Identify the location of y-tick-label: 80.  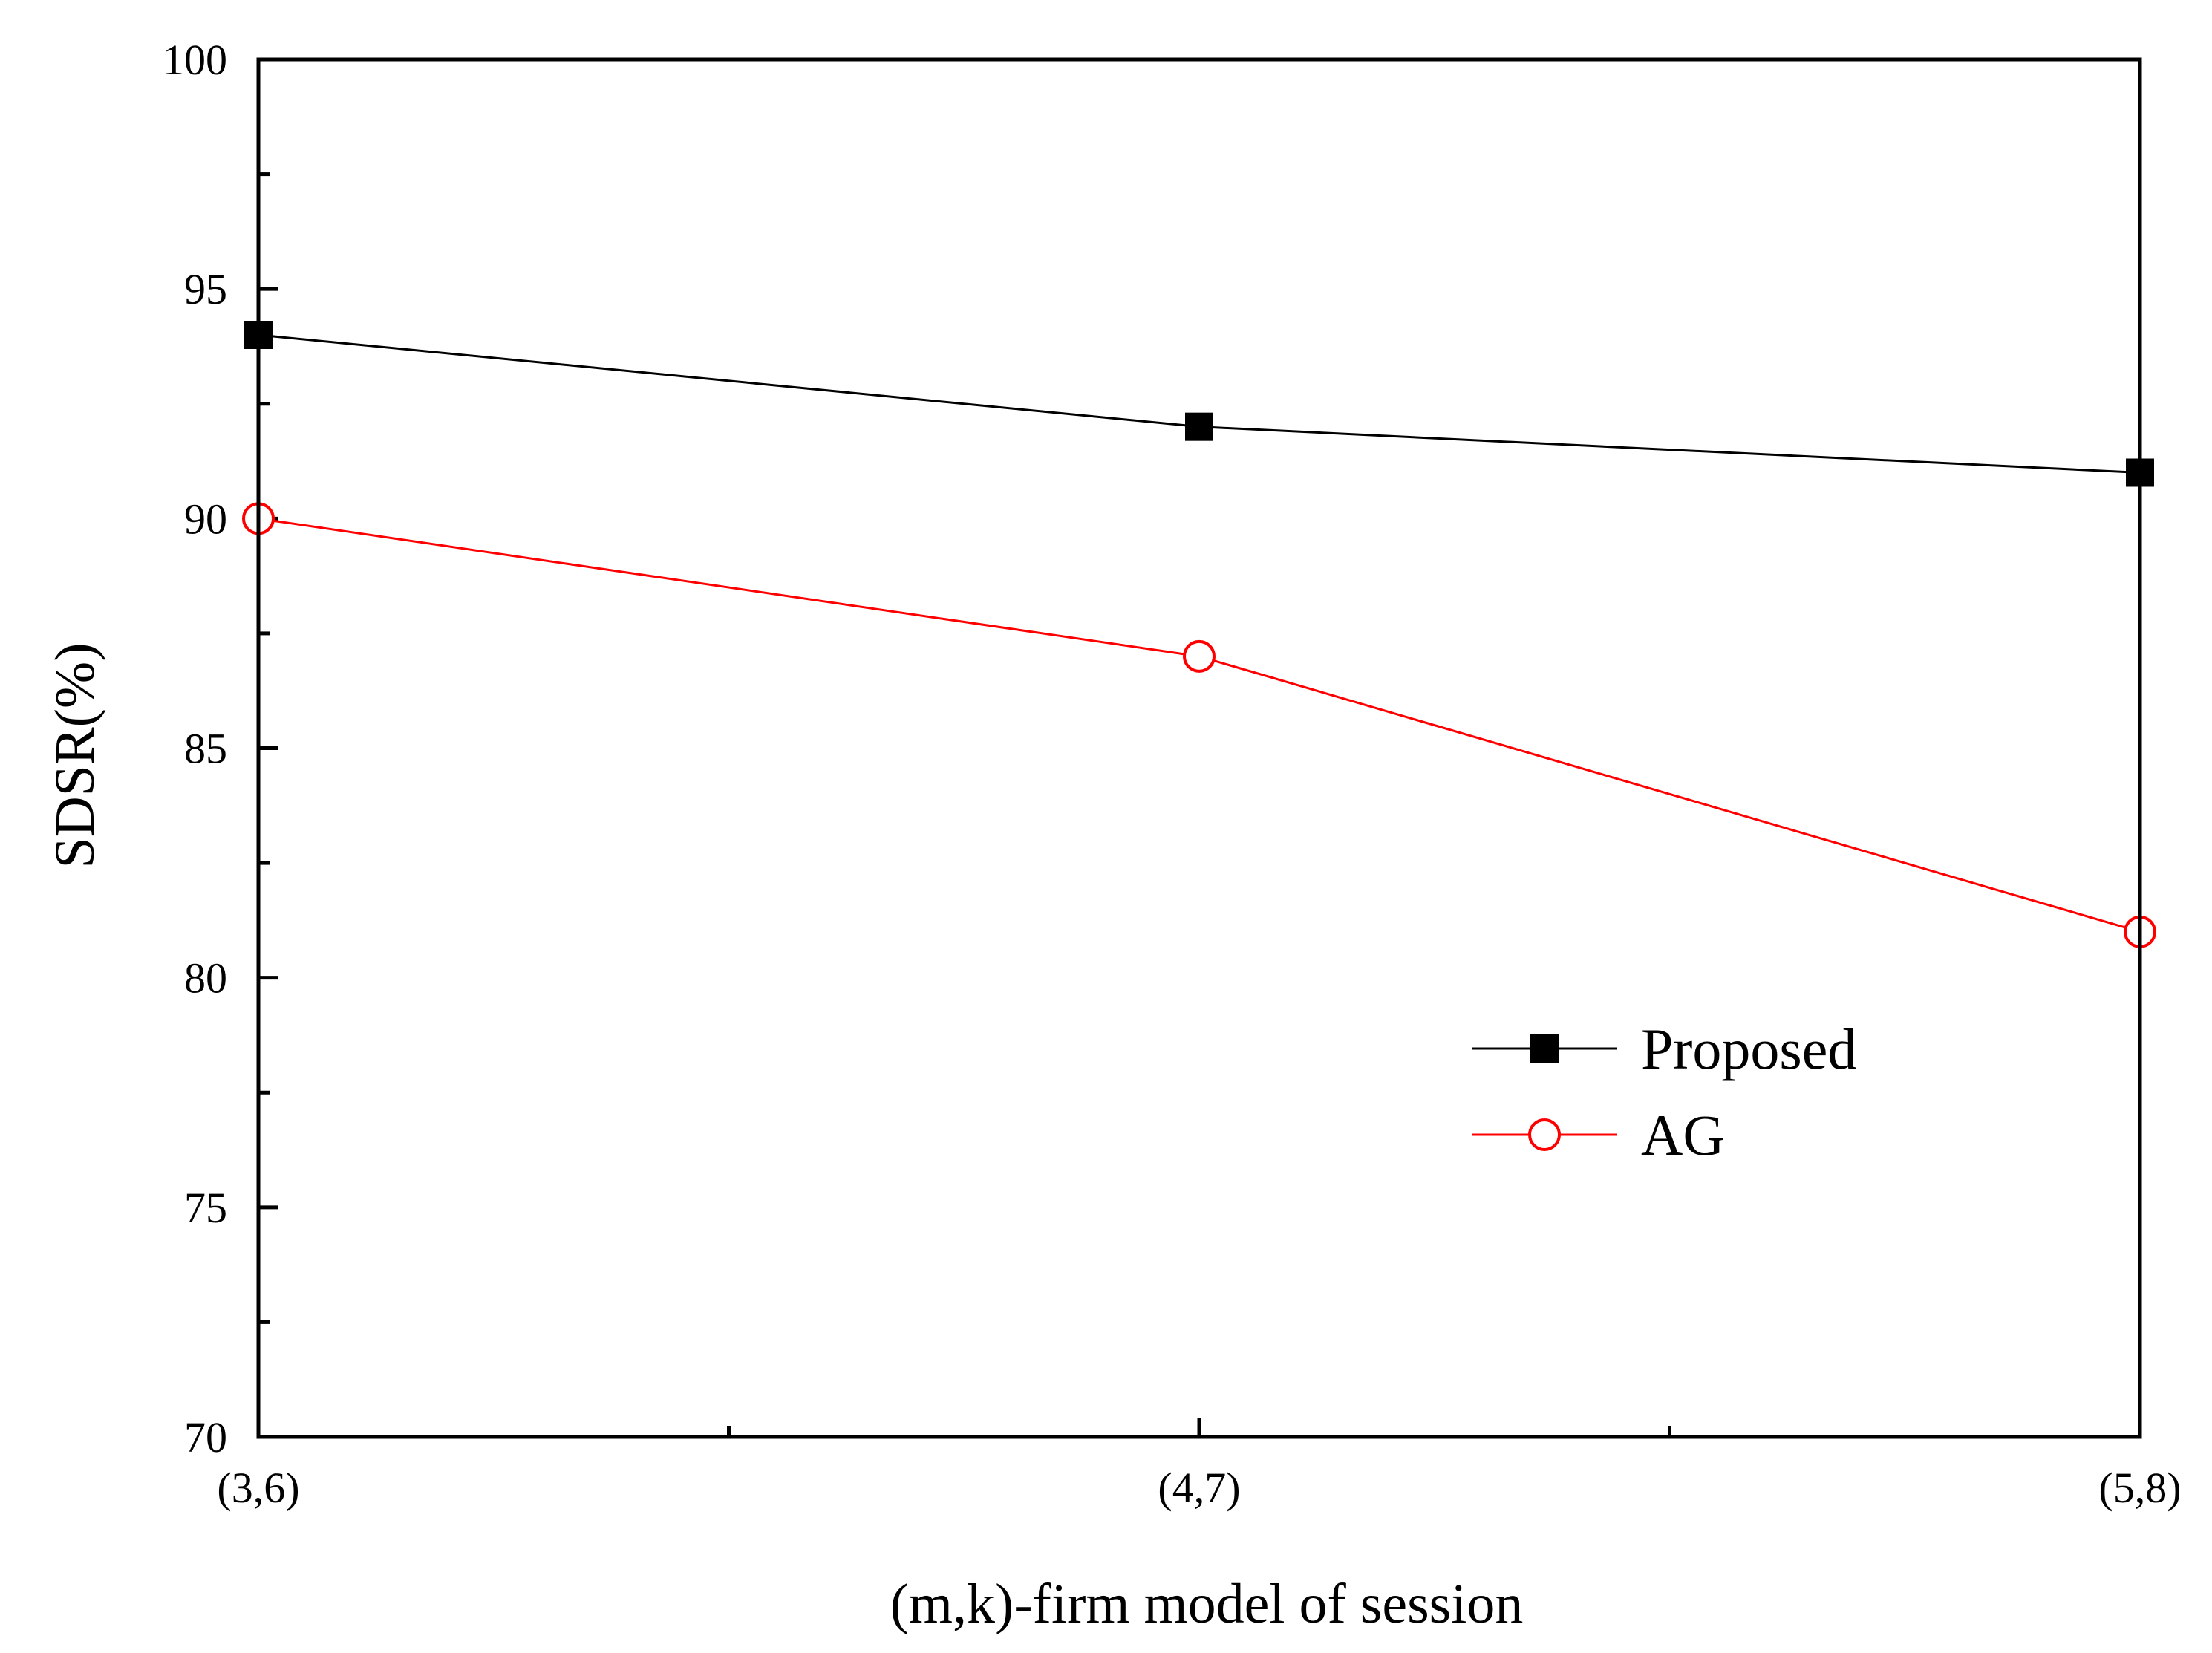
(206, 978).